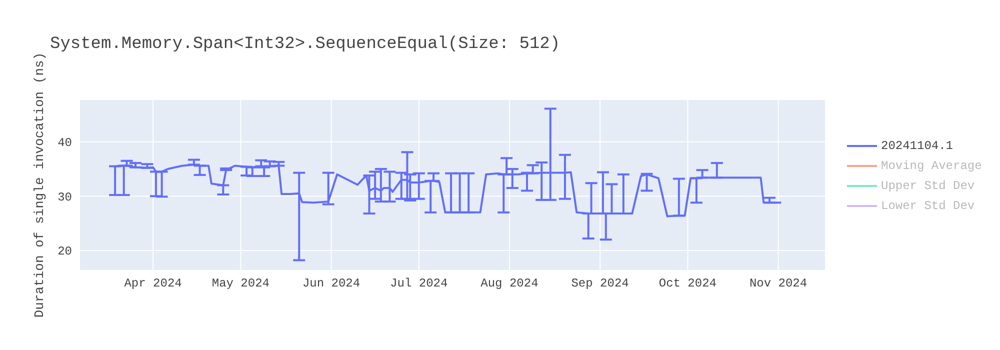 Image resolution: width=1000 pixels, height=350 pixels. I want to click on x-tick-label: Nov 2024, so click(778, 283).